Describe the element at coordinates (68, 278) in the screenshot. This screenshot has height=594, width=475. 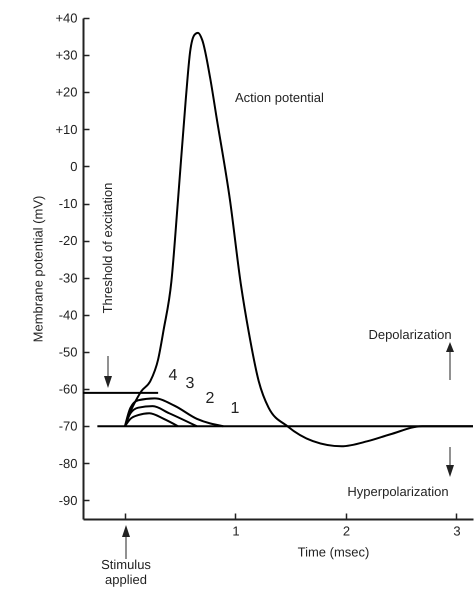
I see `y-tick-label: -30` at that location.